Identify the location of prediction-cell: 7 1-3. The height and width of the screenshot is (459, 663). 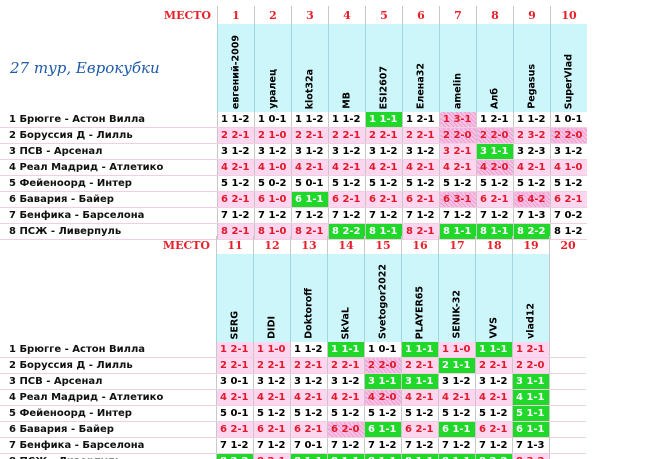
(531, 445).